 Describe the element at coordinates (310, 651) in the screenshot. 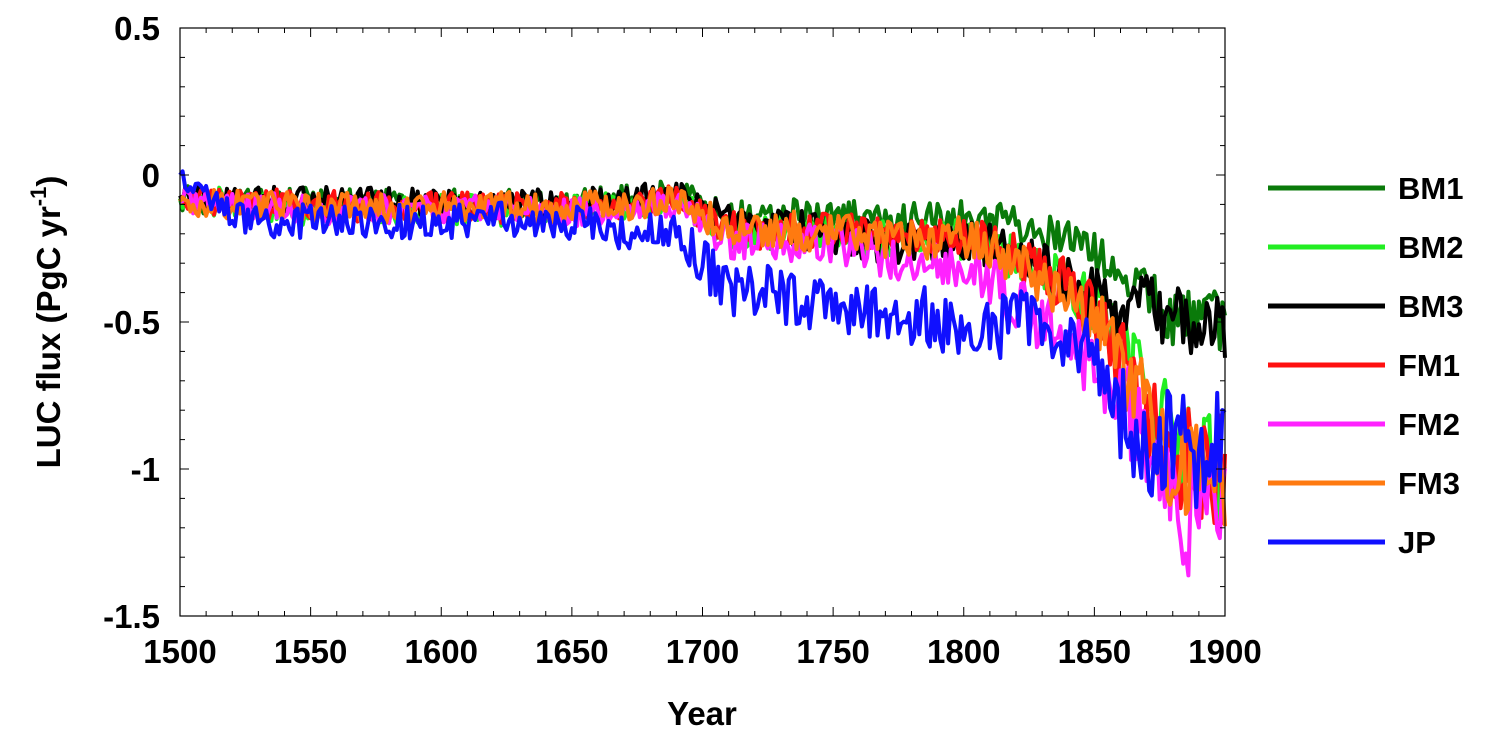

I see `x-tick-label: 1550` at that location.